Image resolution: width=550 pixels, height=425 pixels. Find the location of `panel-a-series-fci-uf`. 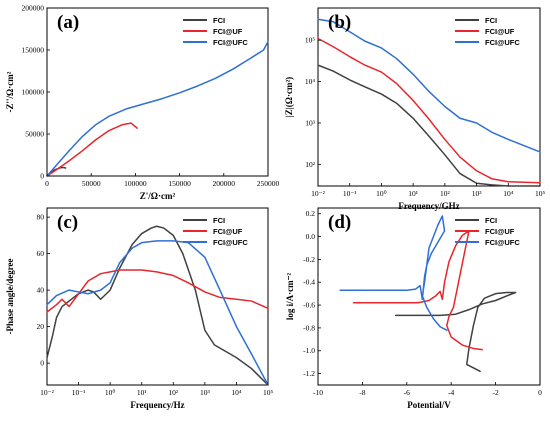

panel-a-series-fci-uf is located at coordinates (92, 149).